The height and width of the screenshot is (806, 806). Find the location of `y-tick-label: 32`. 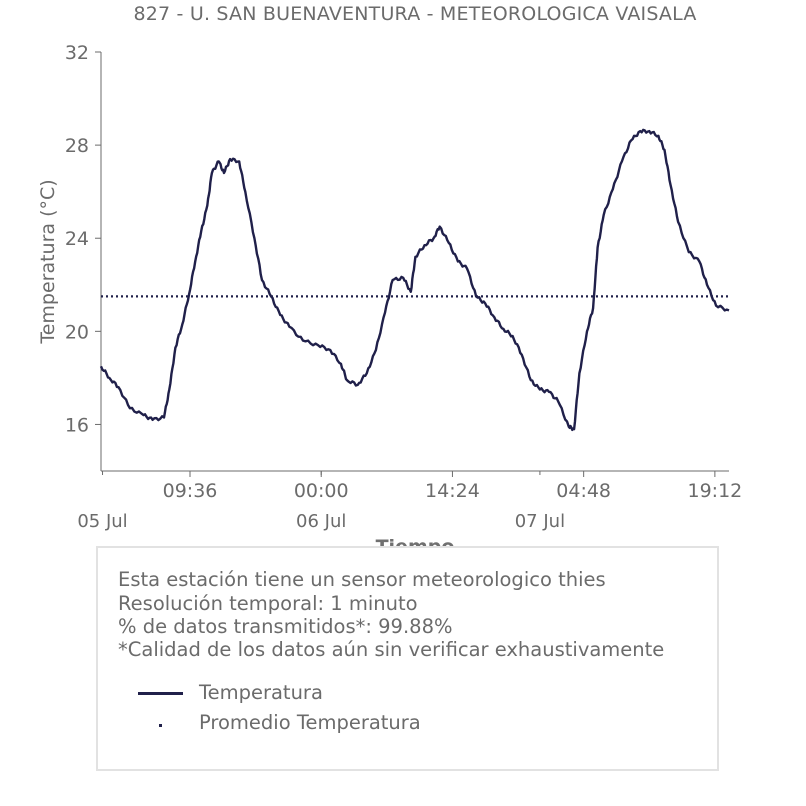

y-tick-label: 32 is located at coordinates (77, 53).